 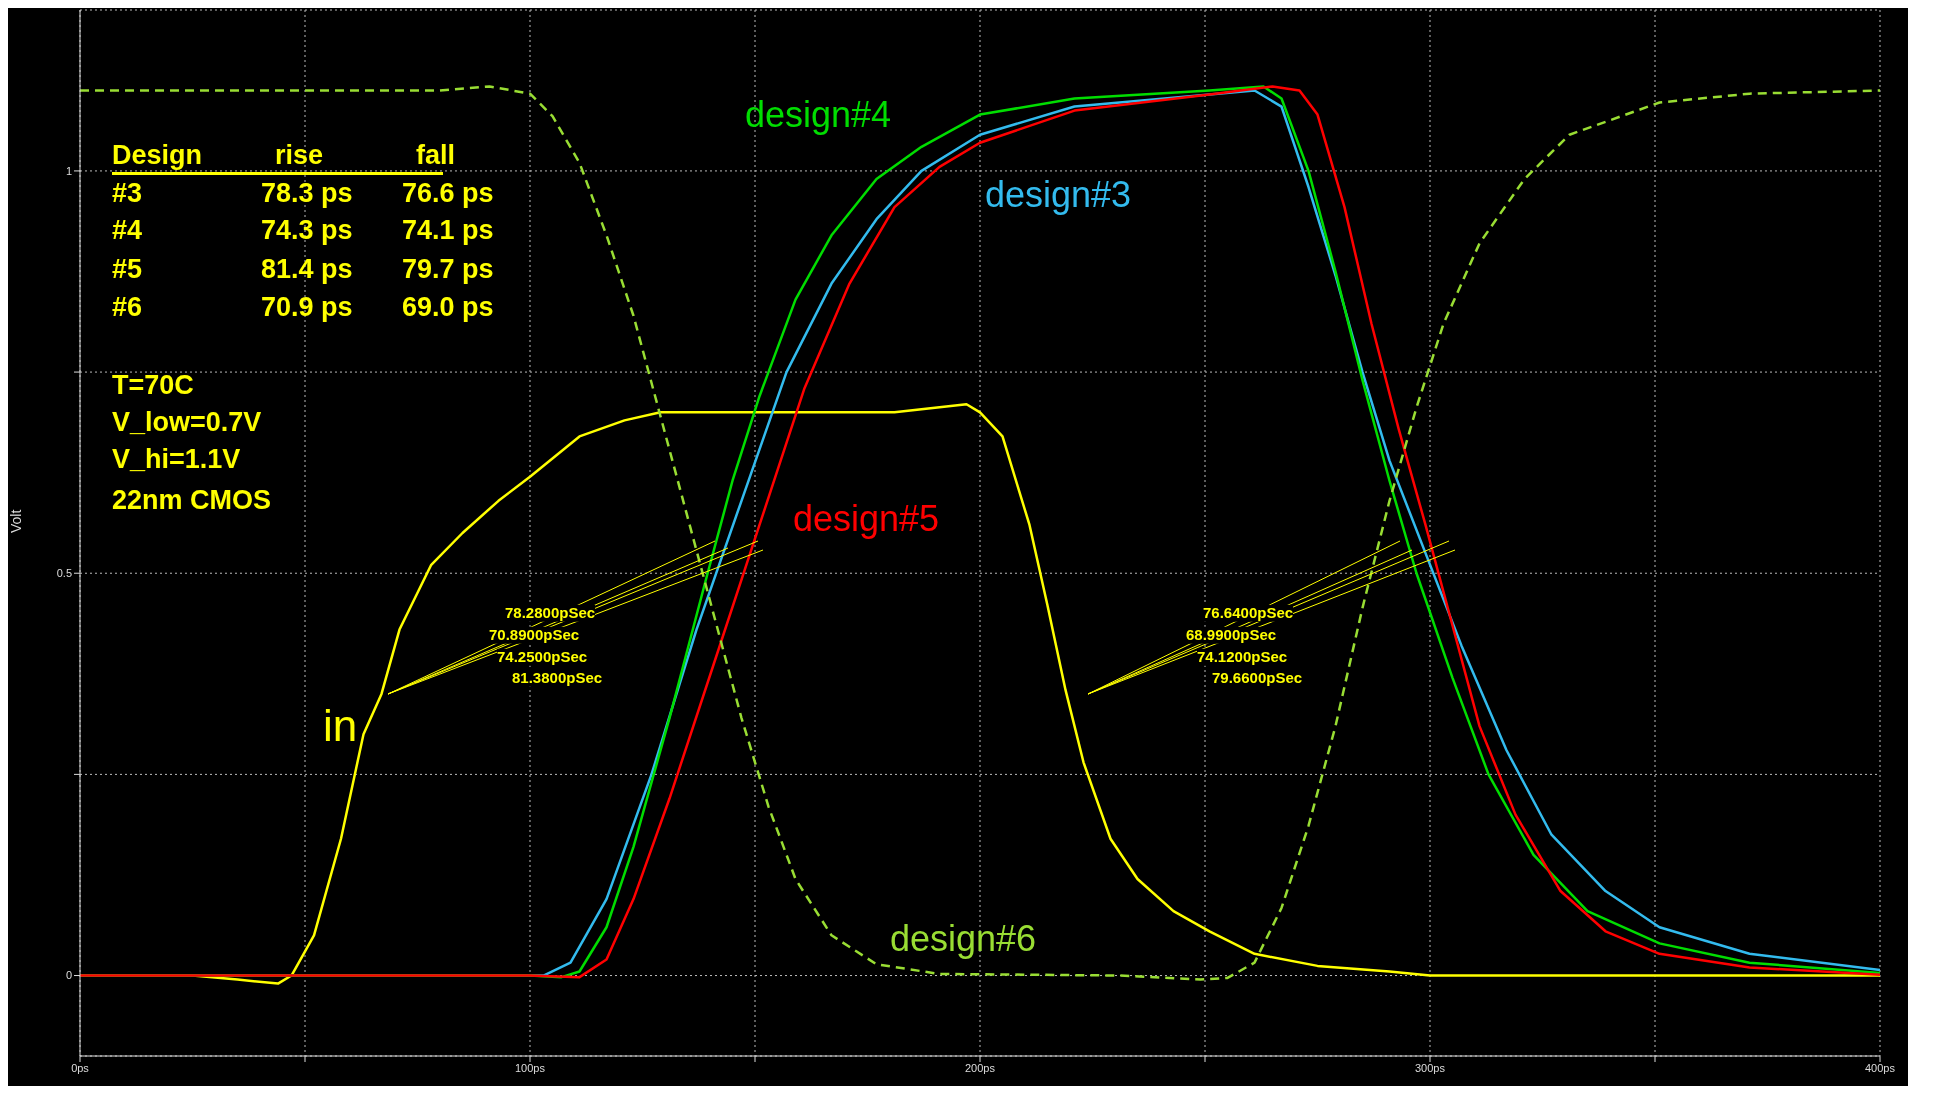 I want to click on annotation: 76.6400pSec, so click(x=1248, y=612).